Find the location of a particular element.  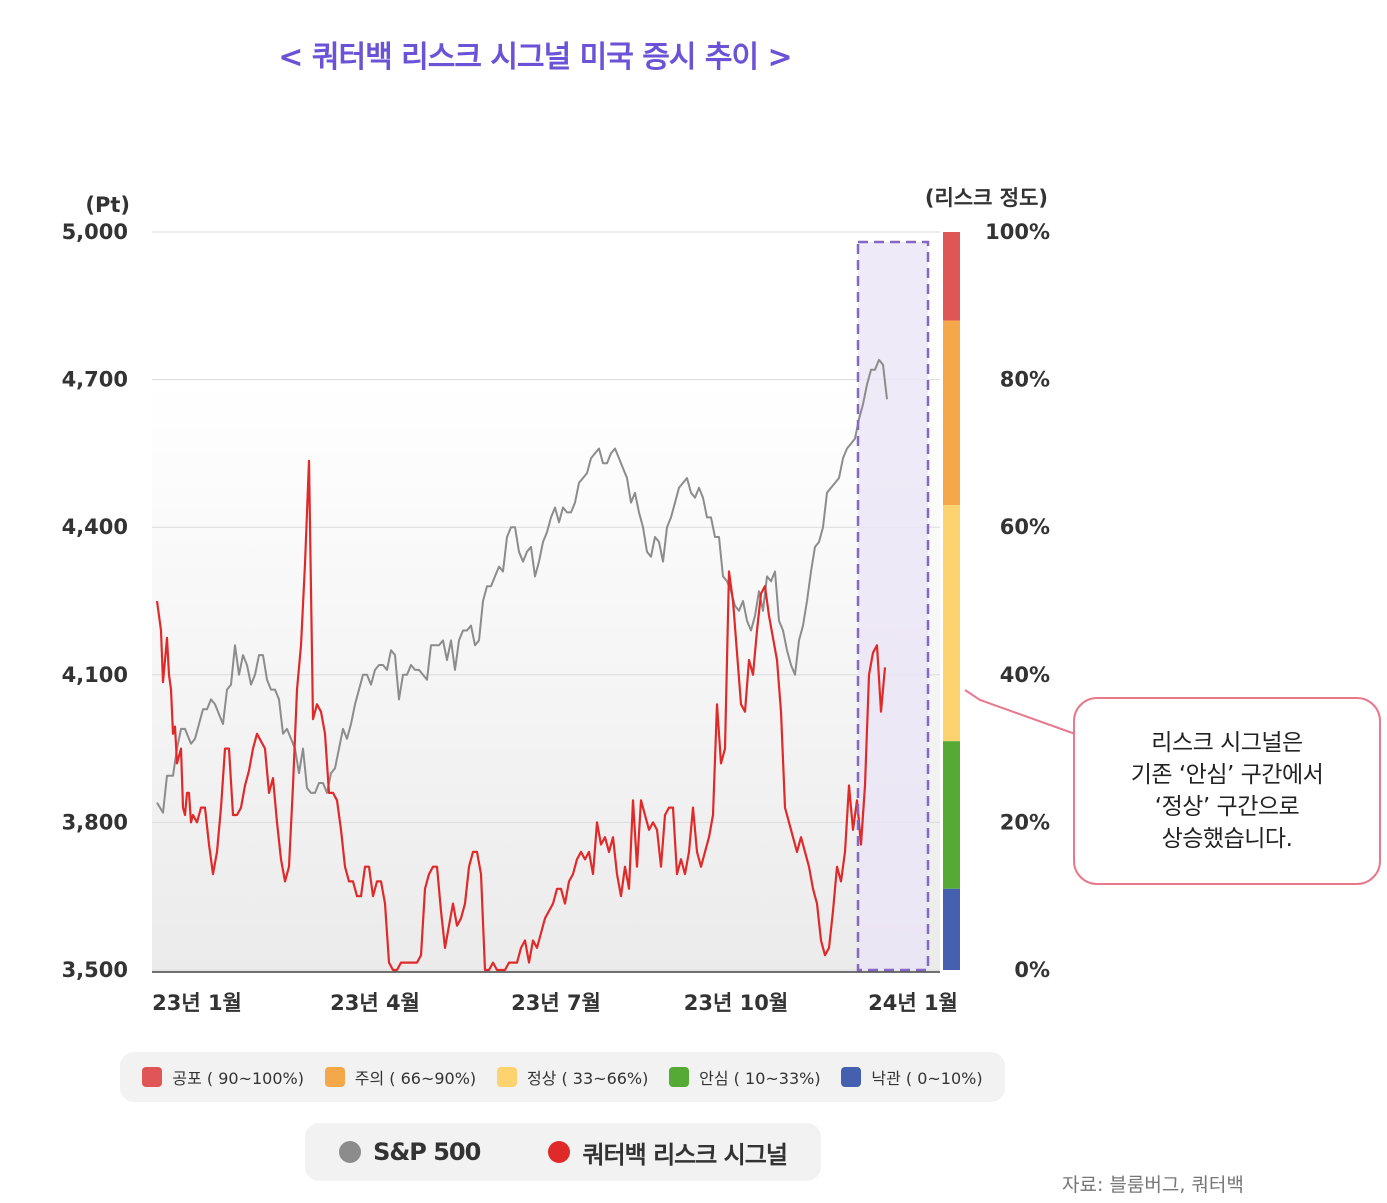

series-legend: S&P 500 쿼터백 리스크 시그널 is located at coordinates (563, 1152).